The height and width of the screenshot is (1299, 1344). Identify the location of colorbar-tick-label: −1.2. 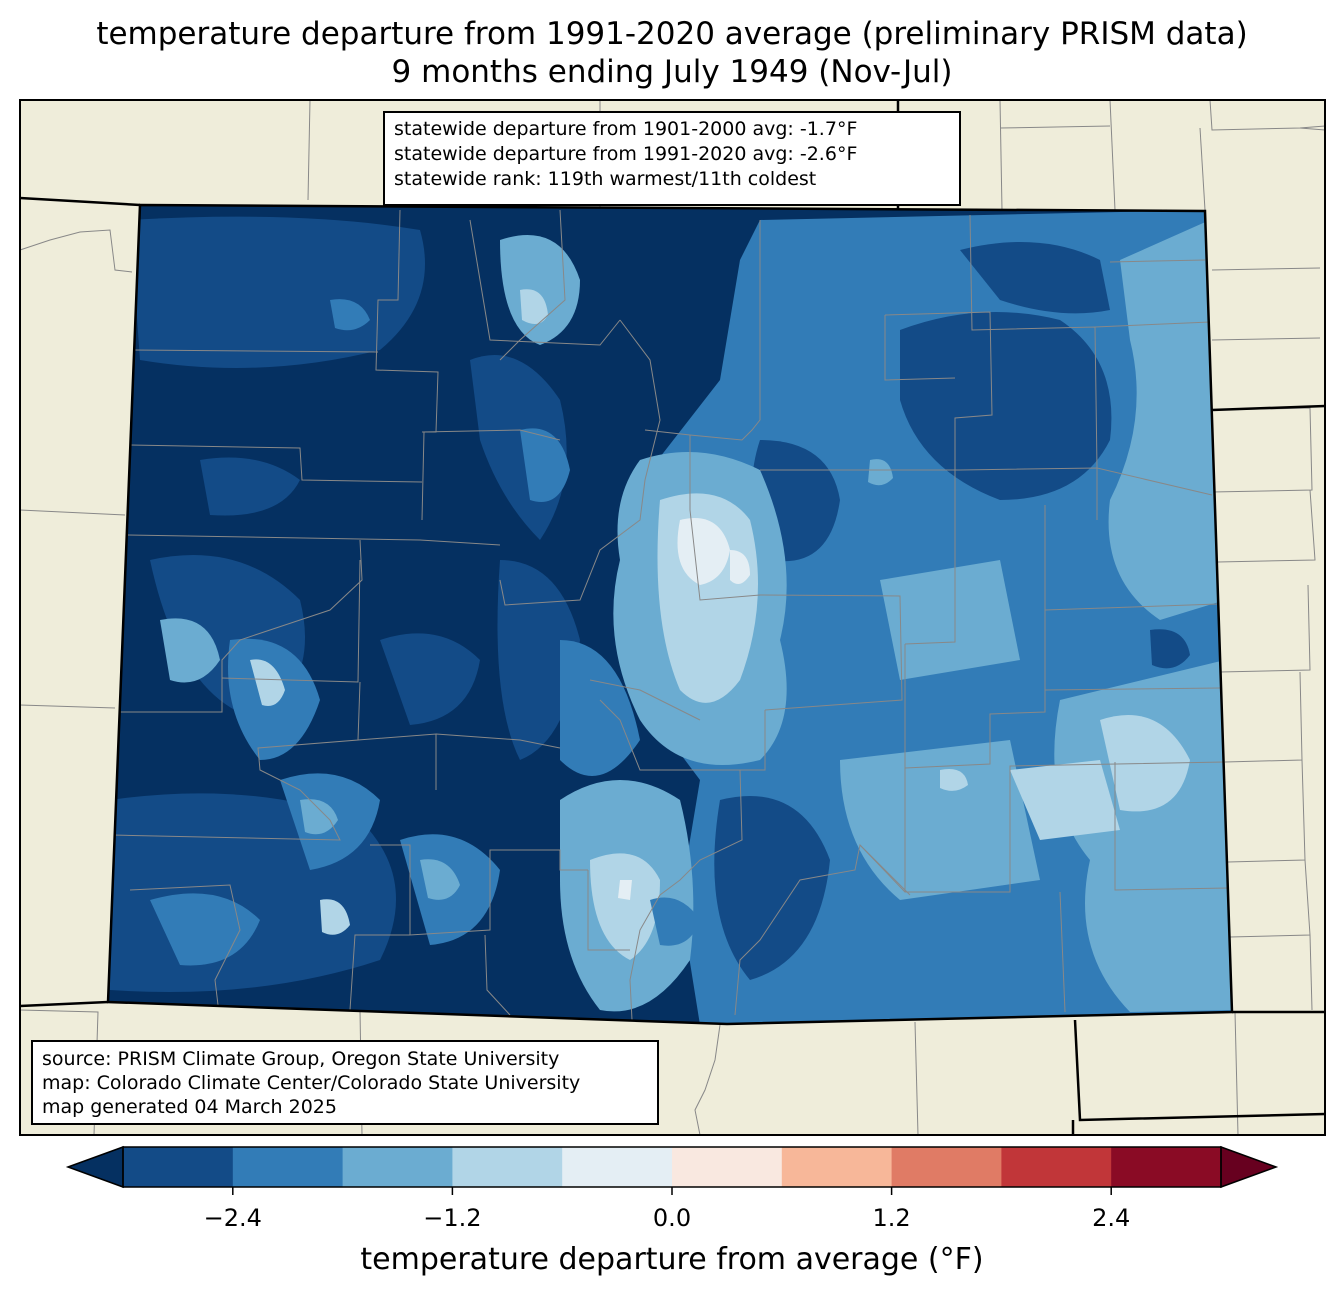
(452, 1218).